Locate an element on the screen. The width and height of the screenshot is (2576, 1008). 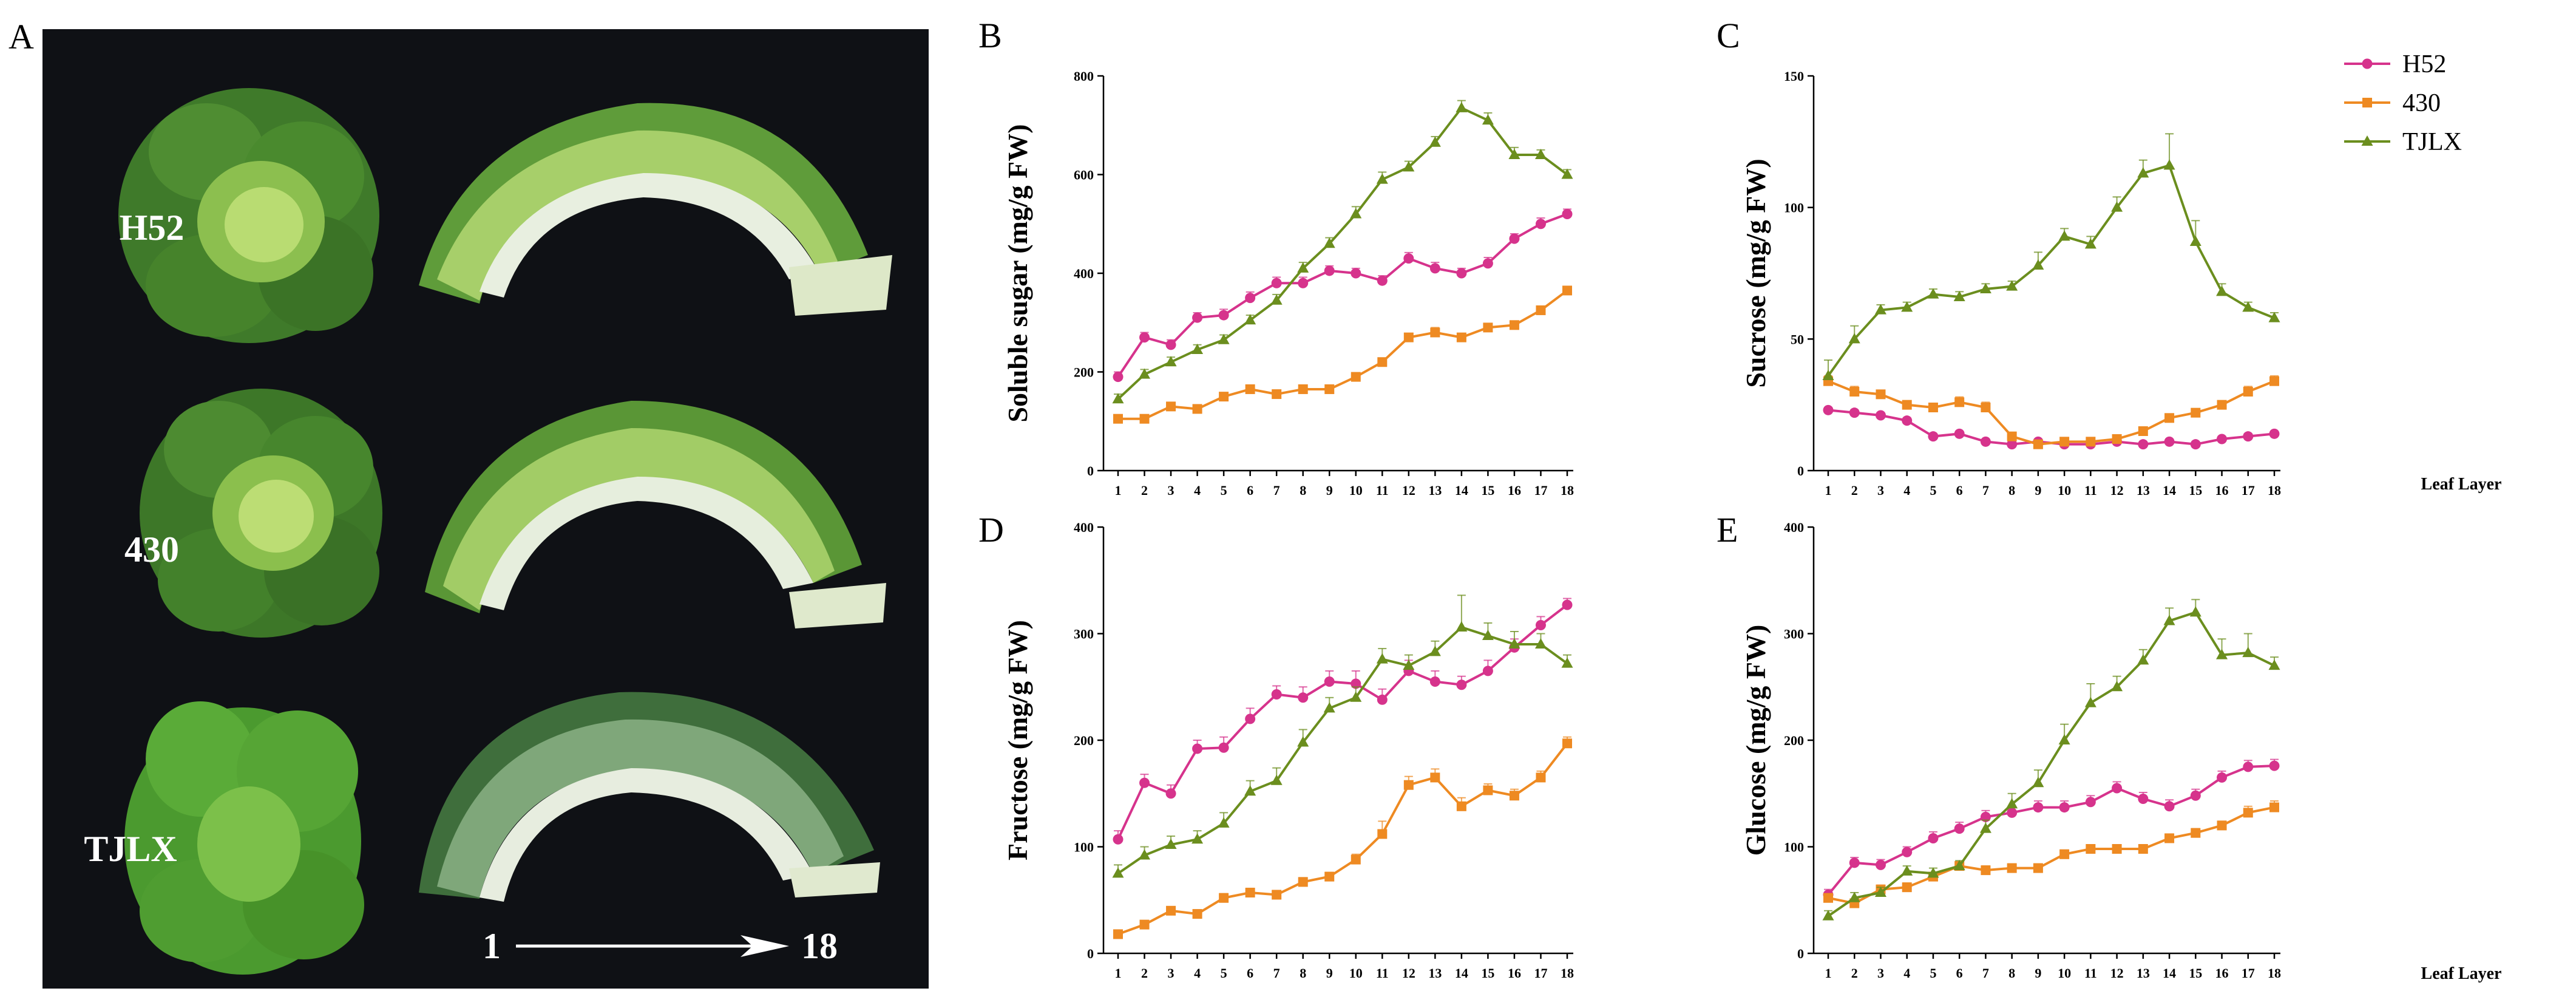
photo-row-430: 430 is located at coordinates (505, 513).